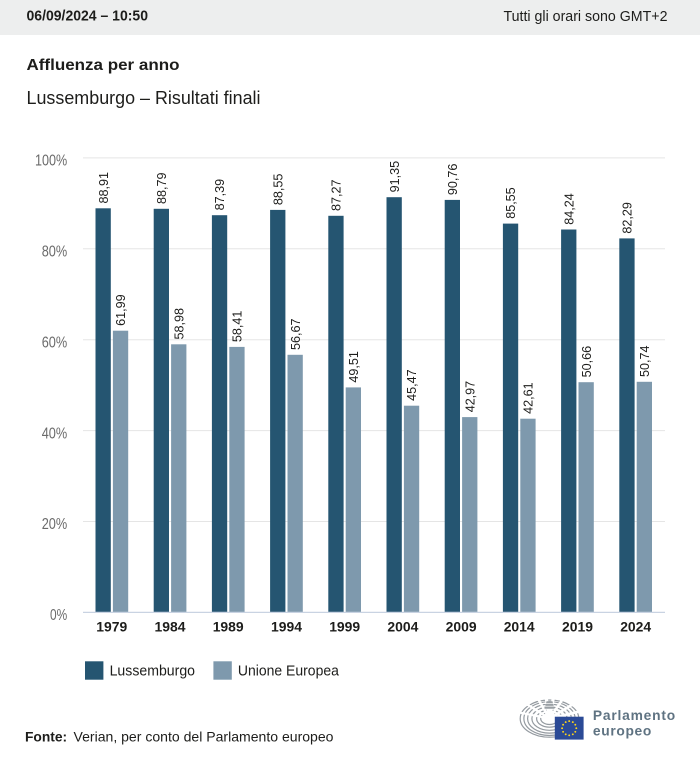 The image size is (700, 760). Describe the element at coordinates (577, 627) in the screenshot. I see `svg-text: 2019` at that location.